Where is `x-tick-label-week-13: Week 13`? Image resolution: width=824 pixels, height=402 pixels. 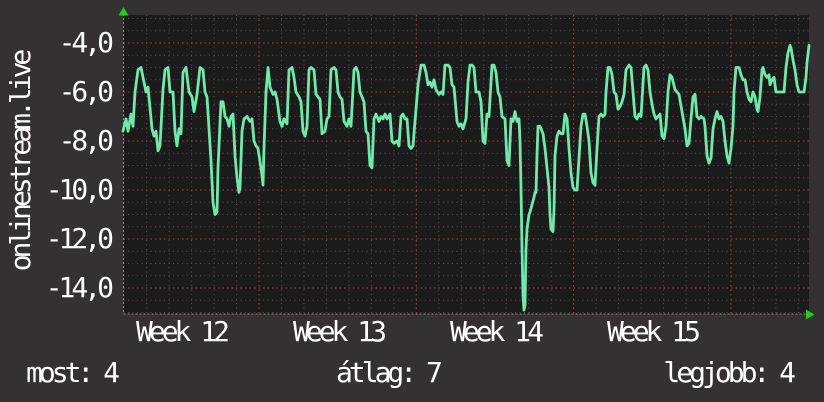
x-tick-label-week-13: Week 13 is located at coordinates (339, 331).